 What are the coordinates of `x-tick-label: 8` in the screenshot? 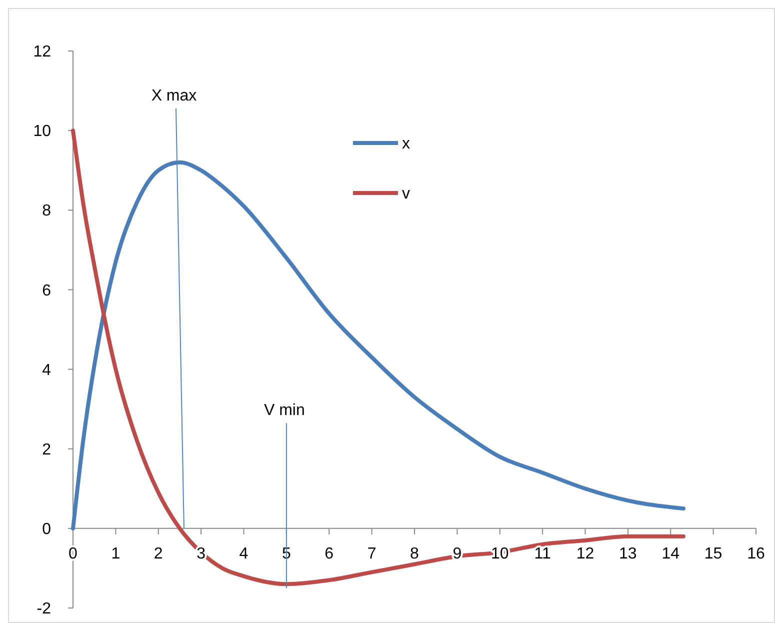 It's located at (415, 553).